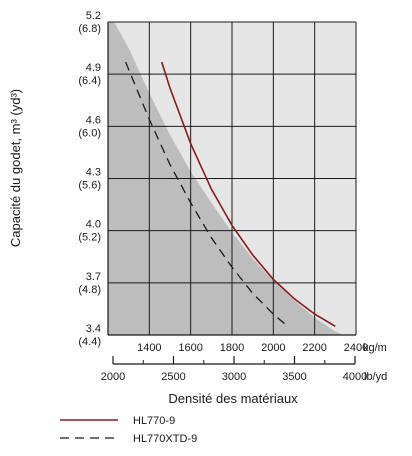 Image resolution: width=412 pixels, height=456 pixels. What do you see at coordinates (149, 348) in the screenshot?
I see `x-tick-label-kgm: 1400` at bounding box center [149, 348].